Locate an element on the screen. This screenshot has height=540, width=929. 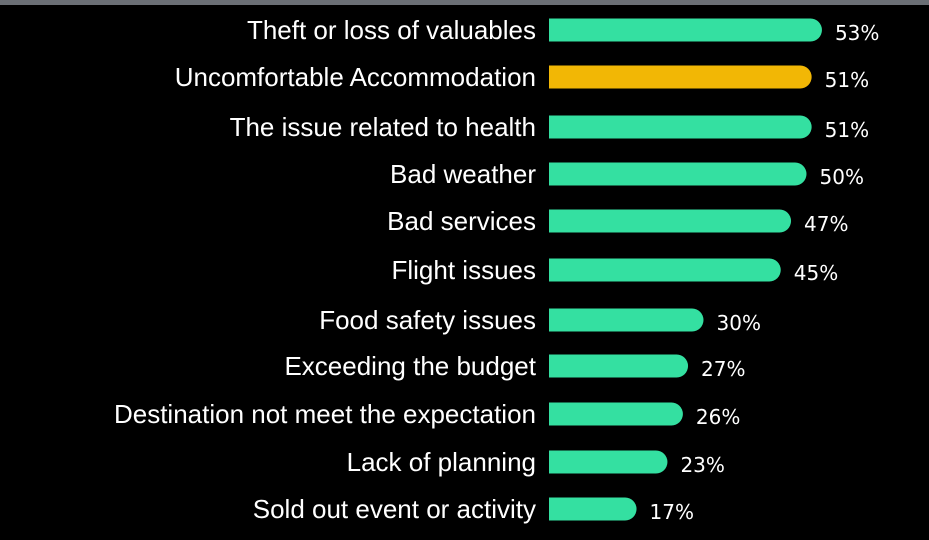
category-label: Flight issues is located at coordinates (464, 270).